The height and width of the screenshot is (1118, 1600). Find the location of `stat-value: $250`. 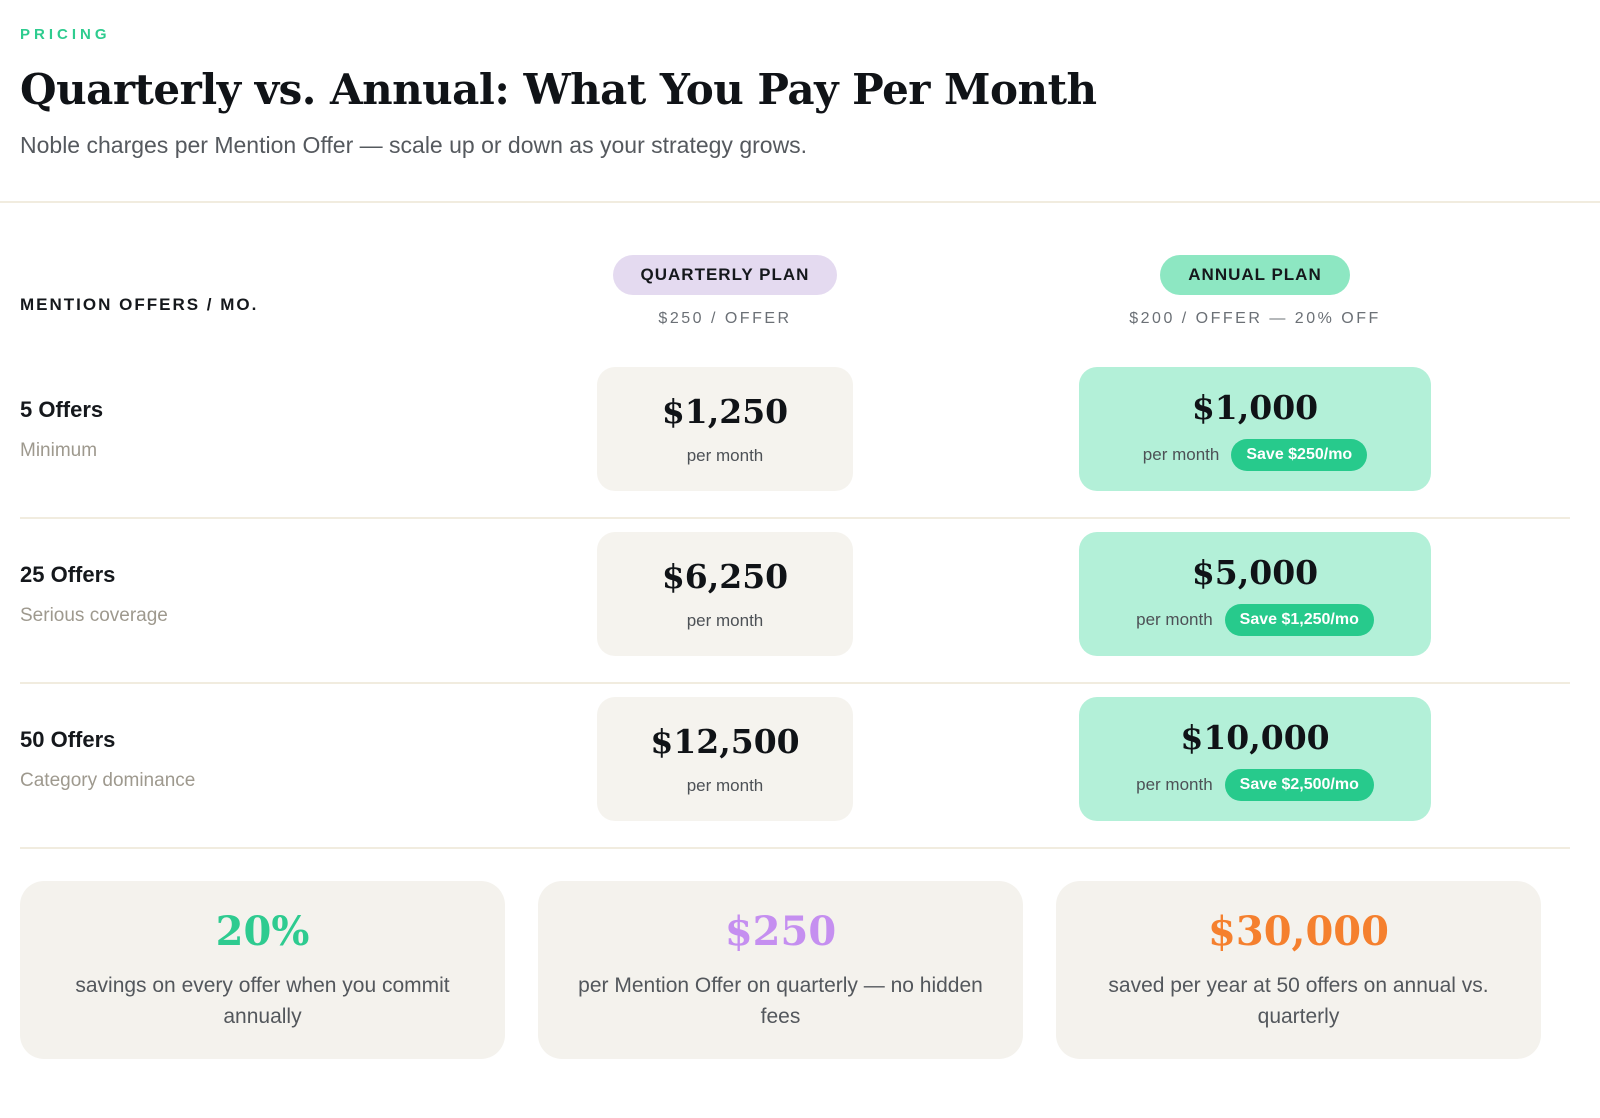

stat-value: $250 is located at coordinates (780, 932).